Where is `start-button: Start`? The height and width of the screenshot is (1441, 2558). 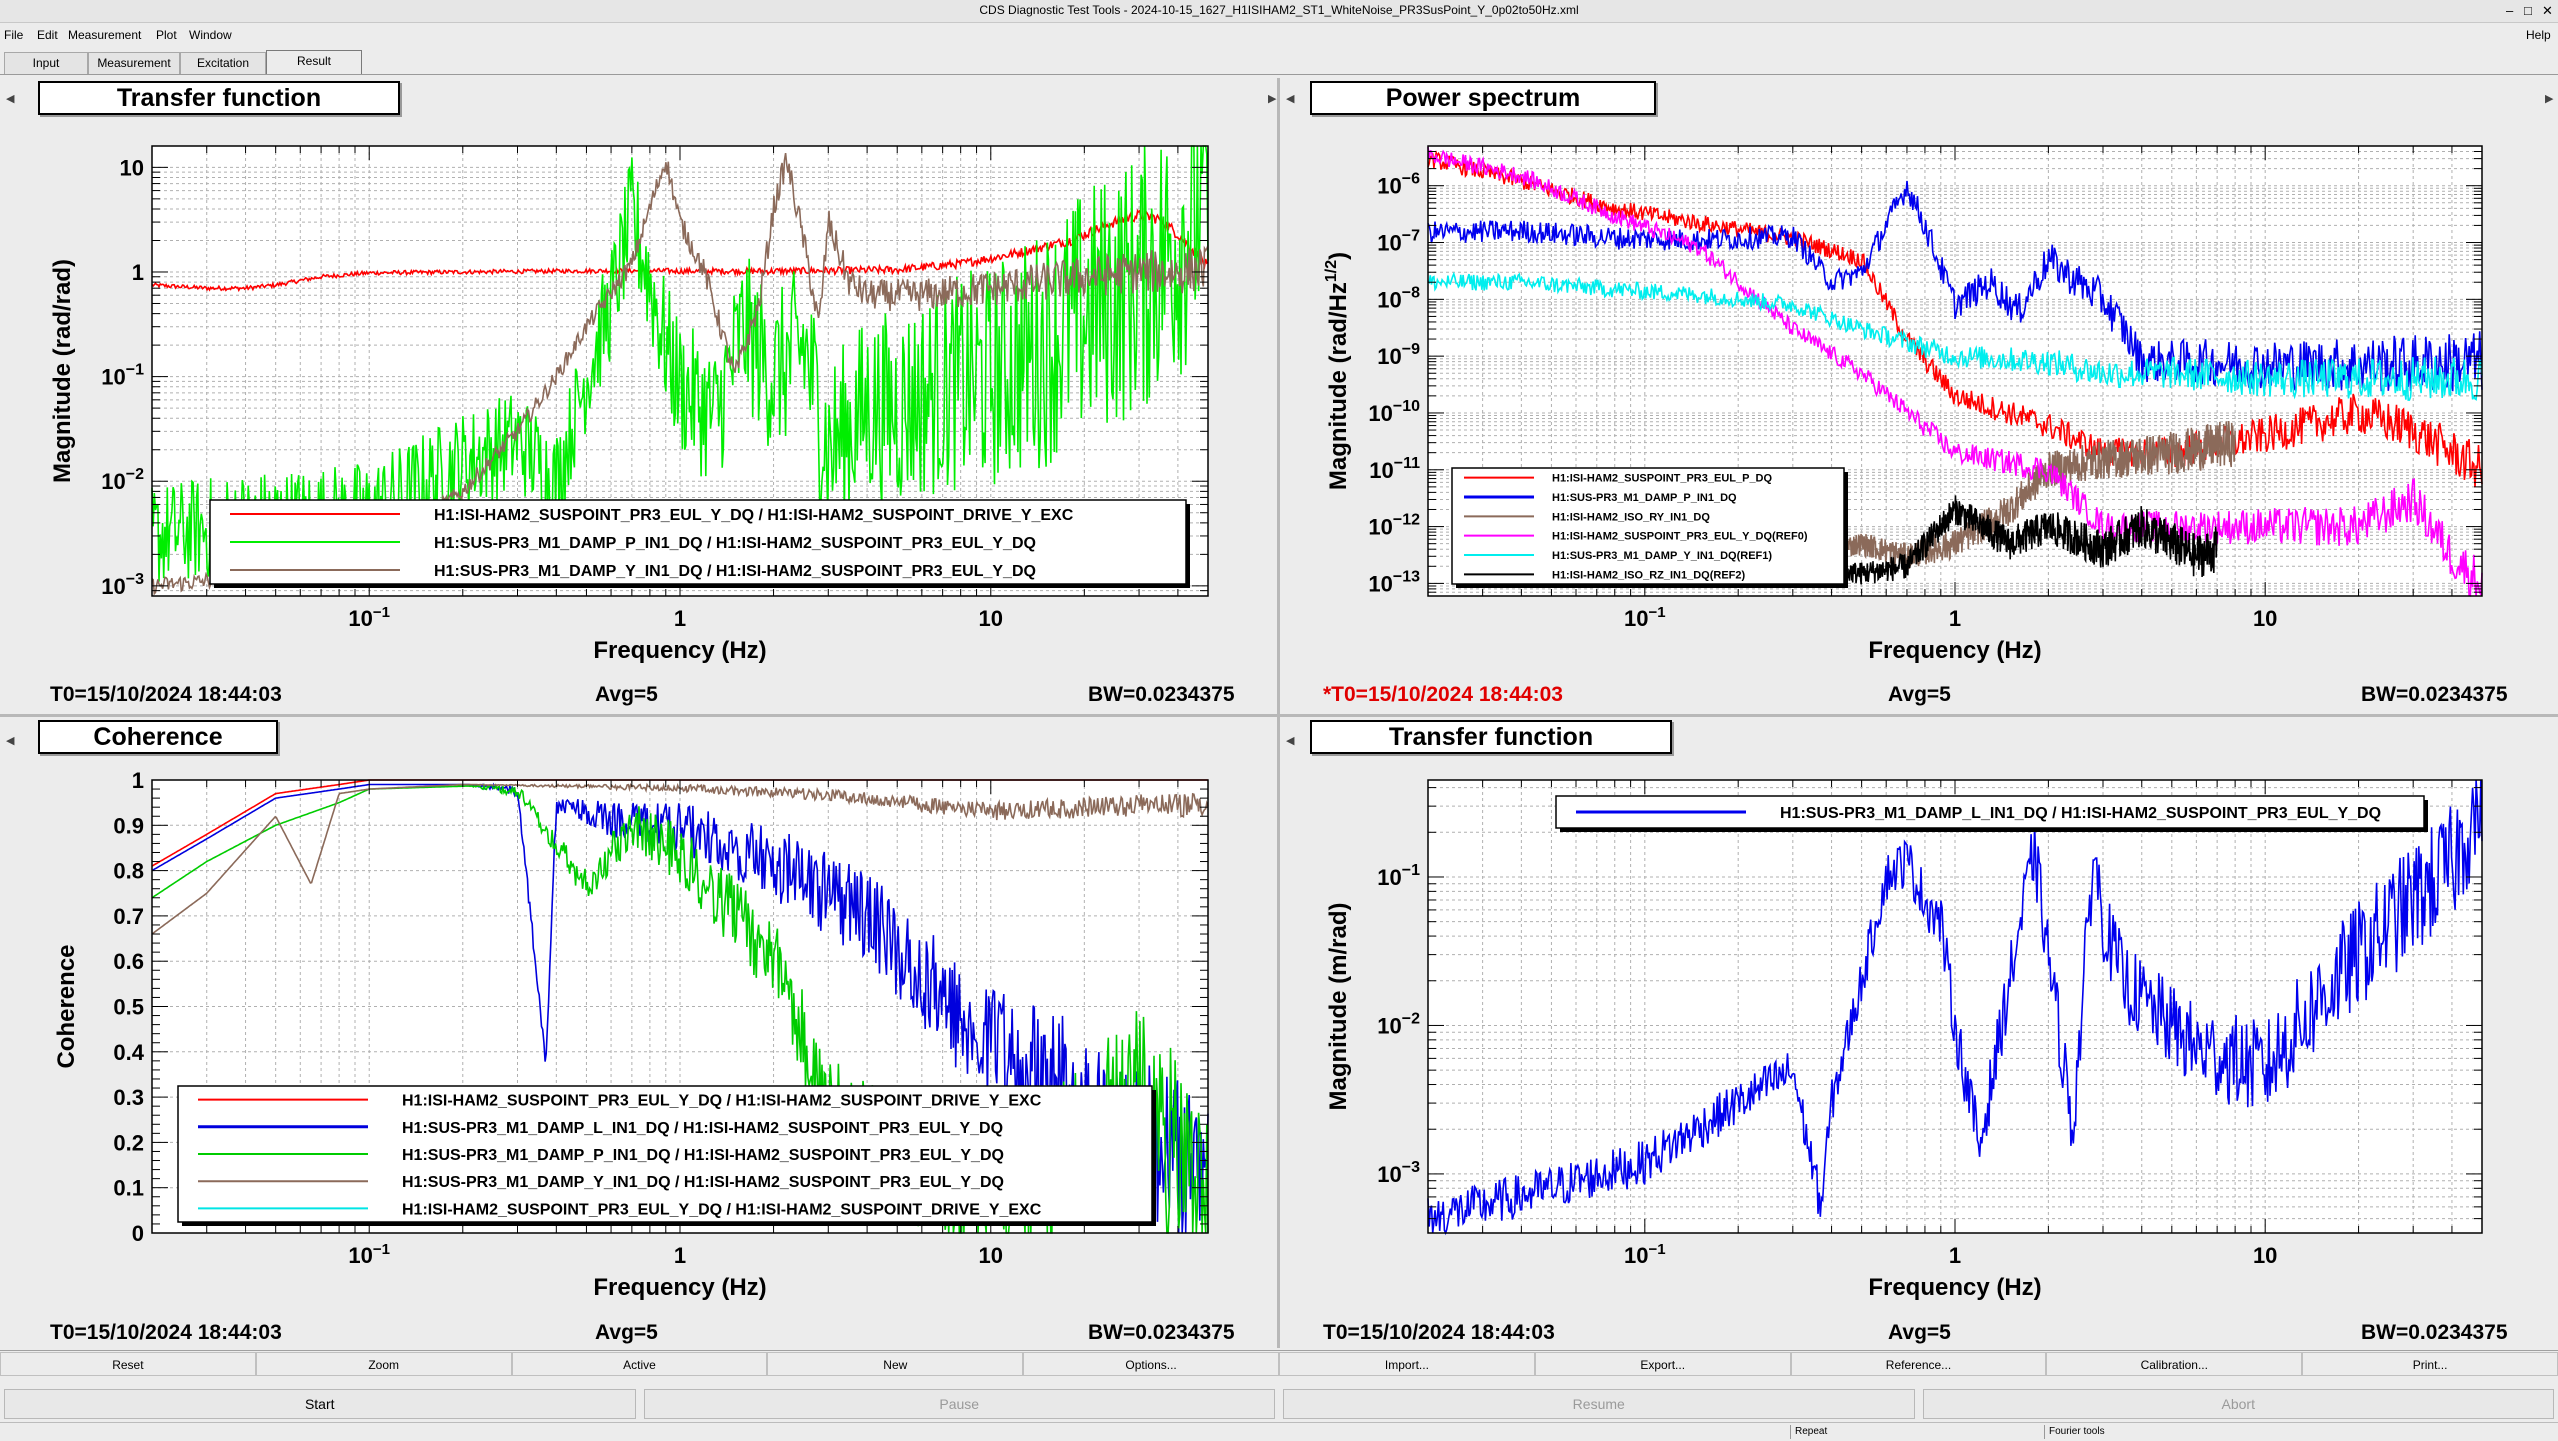 start-button: Start is located at coordinates (320, 1404).